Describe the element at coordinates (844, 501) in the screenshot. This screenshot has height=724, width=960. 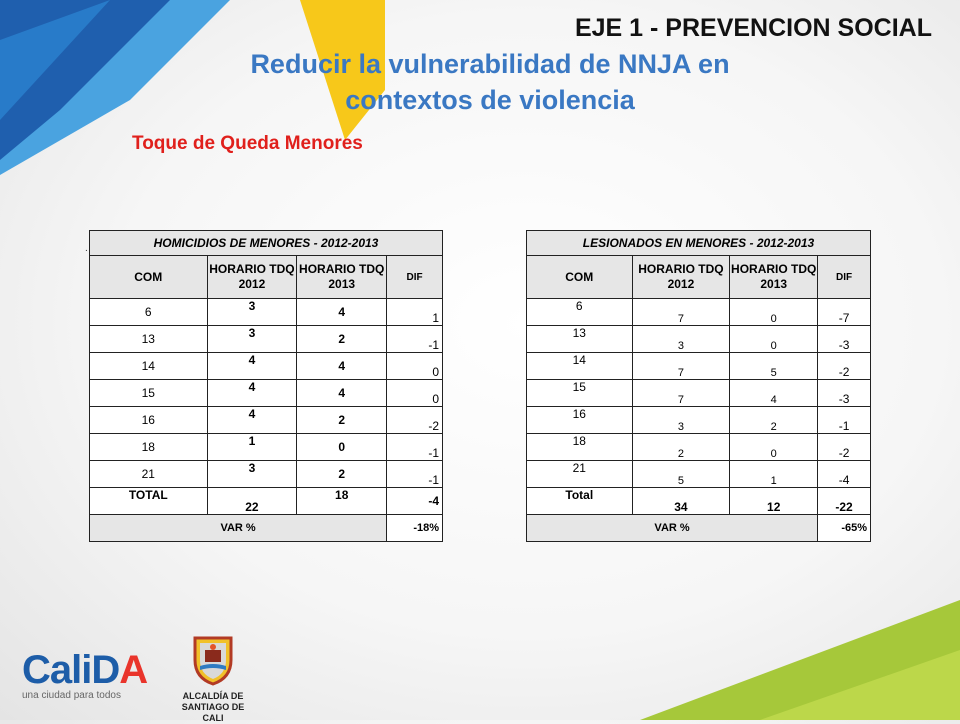
I see `total-dif: -22` at that location.